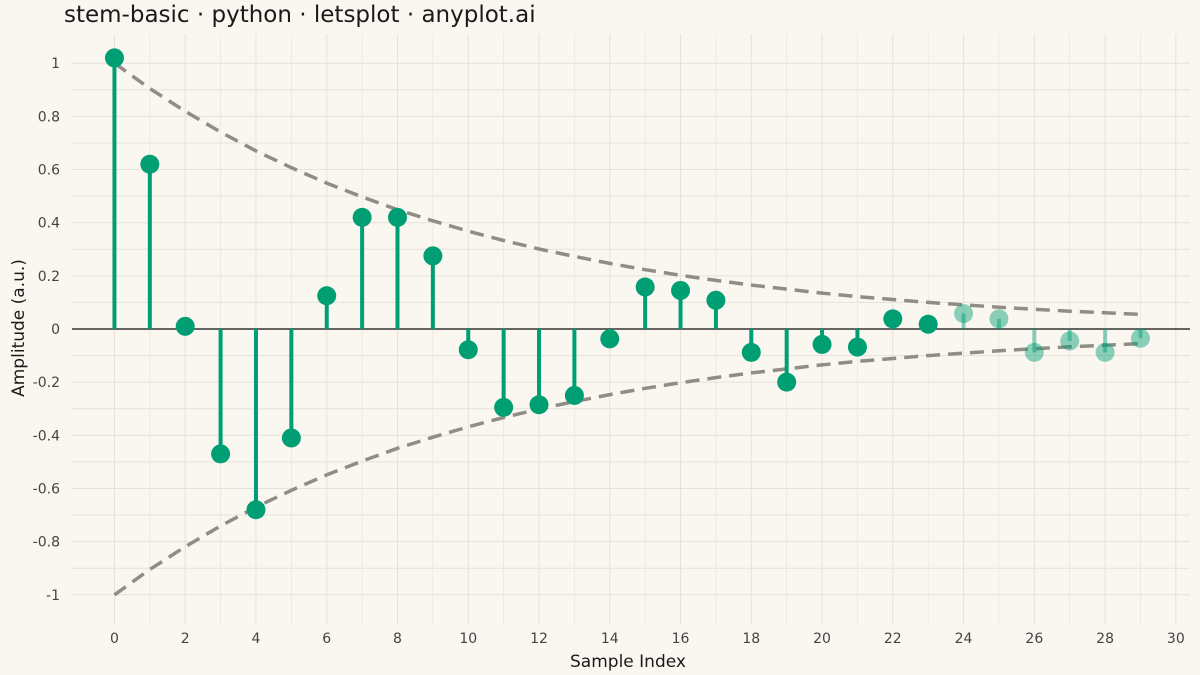 This screenshot has width=1200, height=675. Describe the element at coordinates (55, 64) in the screenshot. I see `y-tick-label: 1` at that location.